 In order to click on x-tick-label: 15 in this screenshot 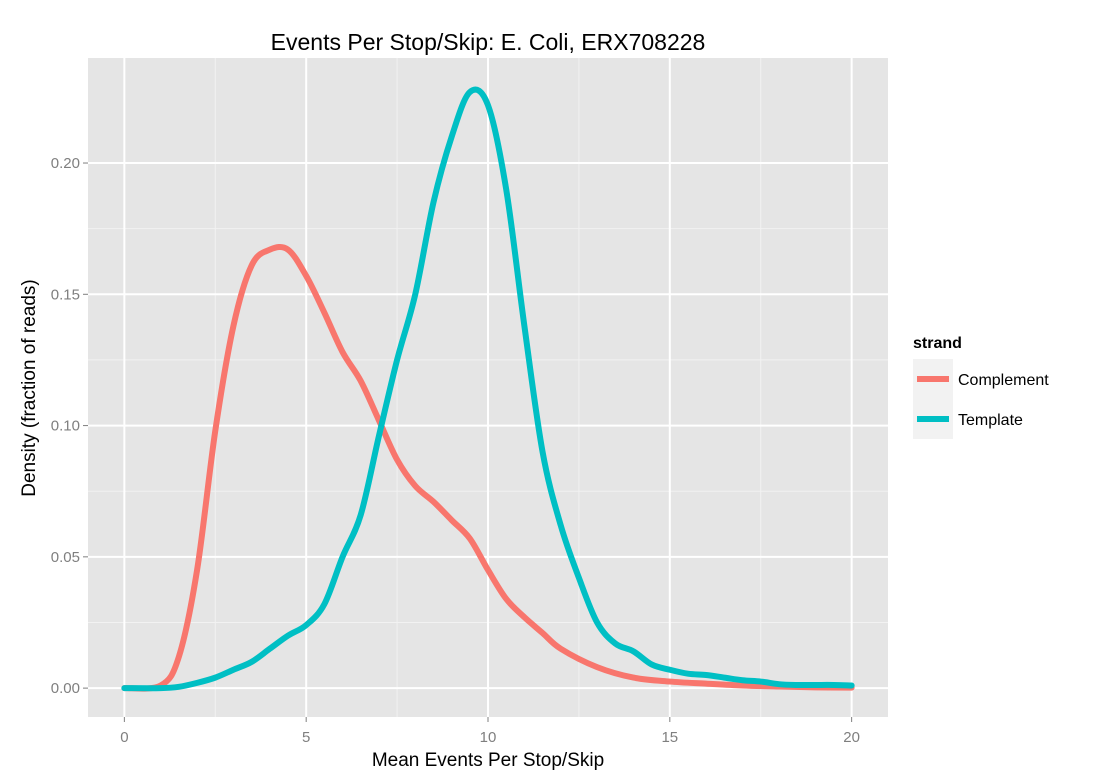, I will do `click(669, 737)`.